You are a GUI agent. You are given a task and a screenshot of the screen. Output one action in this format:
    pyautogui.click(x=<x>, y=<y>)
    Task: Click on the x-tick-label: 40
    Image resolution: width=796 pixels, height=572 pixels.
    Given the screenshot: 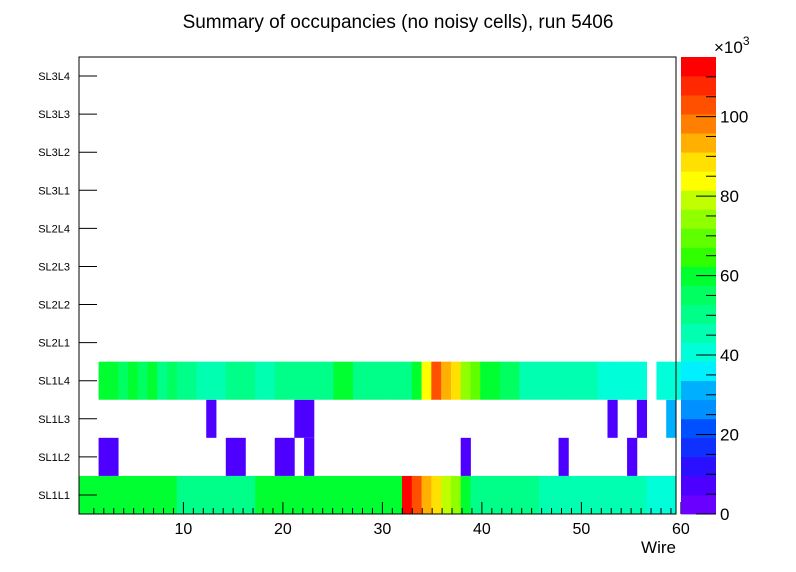 What is the action you would take?
    pyautogui.click(x=482, y=529)
    